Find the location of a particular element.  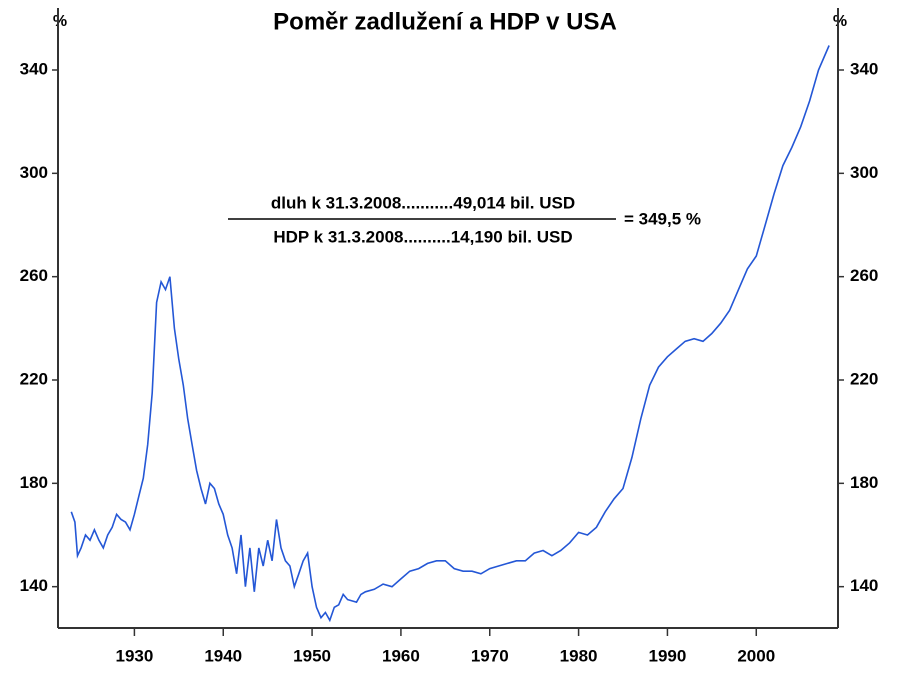

x-tick-label: 1940 is located at coordinates (223, 655).